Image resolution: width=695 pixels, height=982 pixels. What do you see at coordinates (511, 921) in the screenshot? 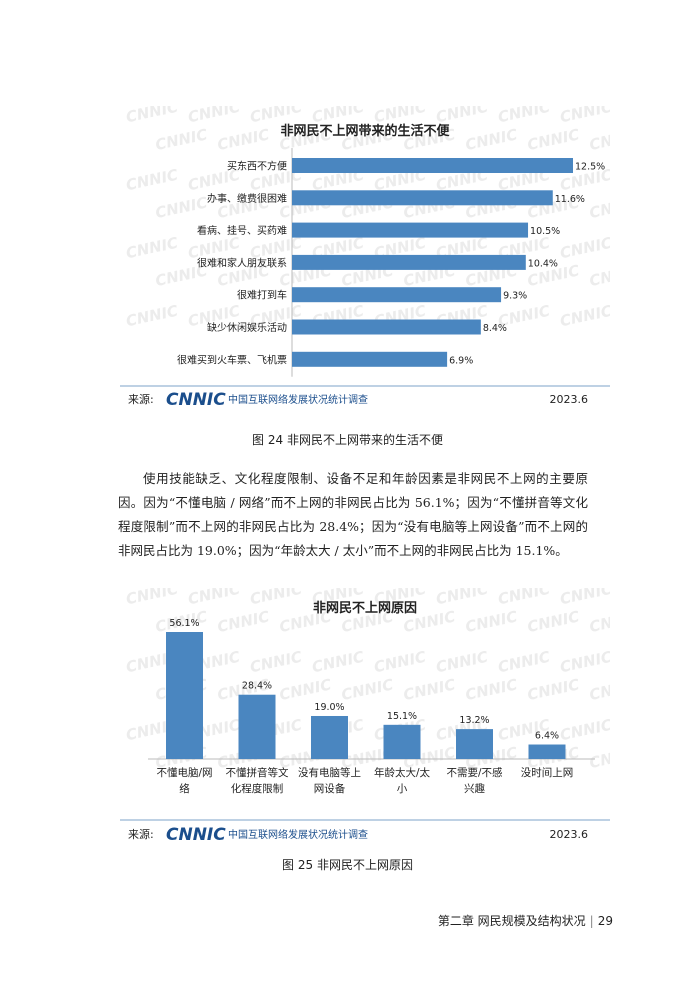
I see `chapter-title: 第二章 网民规模及结构状况` at bounding box center [511, 921].